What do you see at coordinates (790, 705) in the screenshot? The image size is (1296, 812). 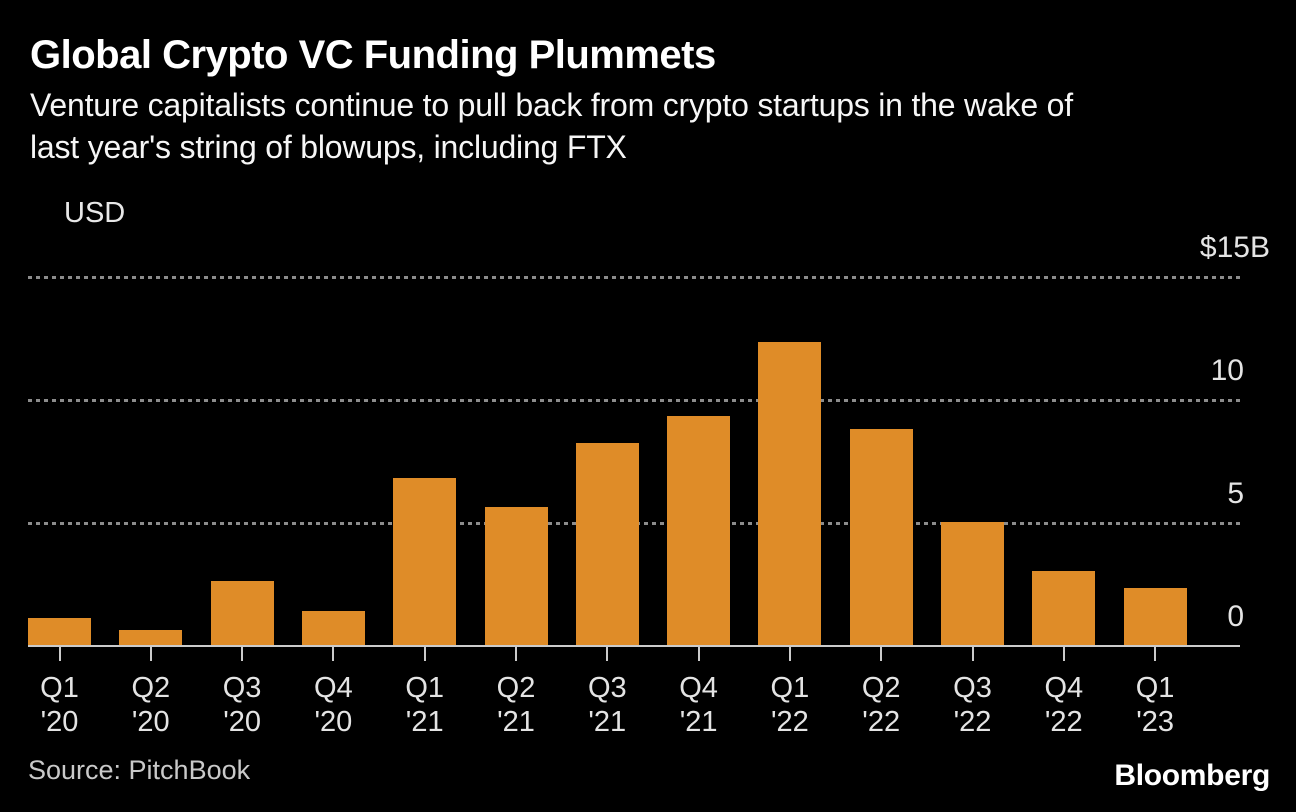 I see `x-axis-label-q1-22: Q1'22` at bounding box center [790, 705].